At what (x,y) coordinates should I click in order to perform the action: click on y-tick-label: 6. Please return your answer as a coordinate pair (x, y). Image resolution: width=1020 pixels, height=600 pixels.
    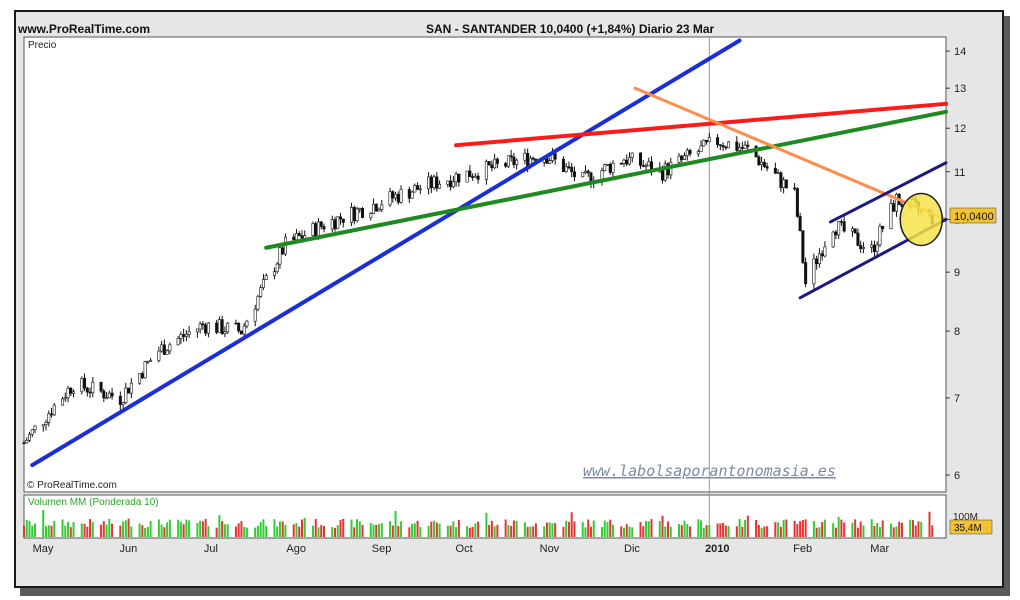
    Looking at the image, I should click on (957, 476).